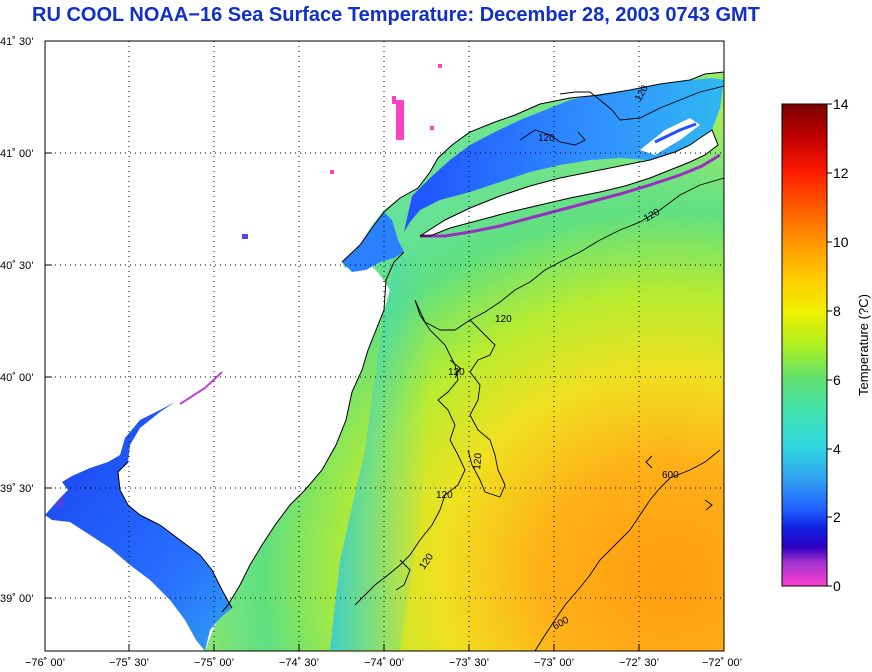 This screenshot has height=672, width=872. I want to click on lat-label: 40˚ 00’, so click(17, 378).